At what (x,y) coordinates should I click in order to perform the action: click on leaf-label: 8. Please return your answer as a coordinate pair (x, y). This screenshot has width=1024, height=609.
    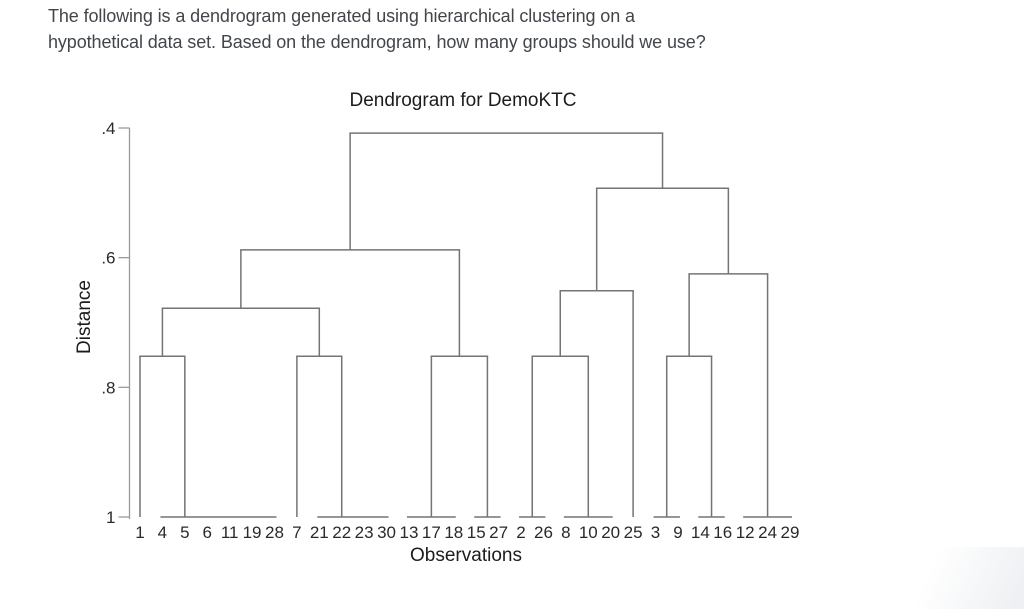
    Looking at the image, I should click on (565, 532).